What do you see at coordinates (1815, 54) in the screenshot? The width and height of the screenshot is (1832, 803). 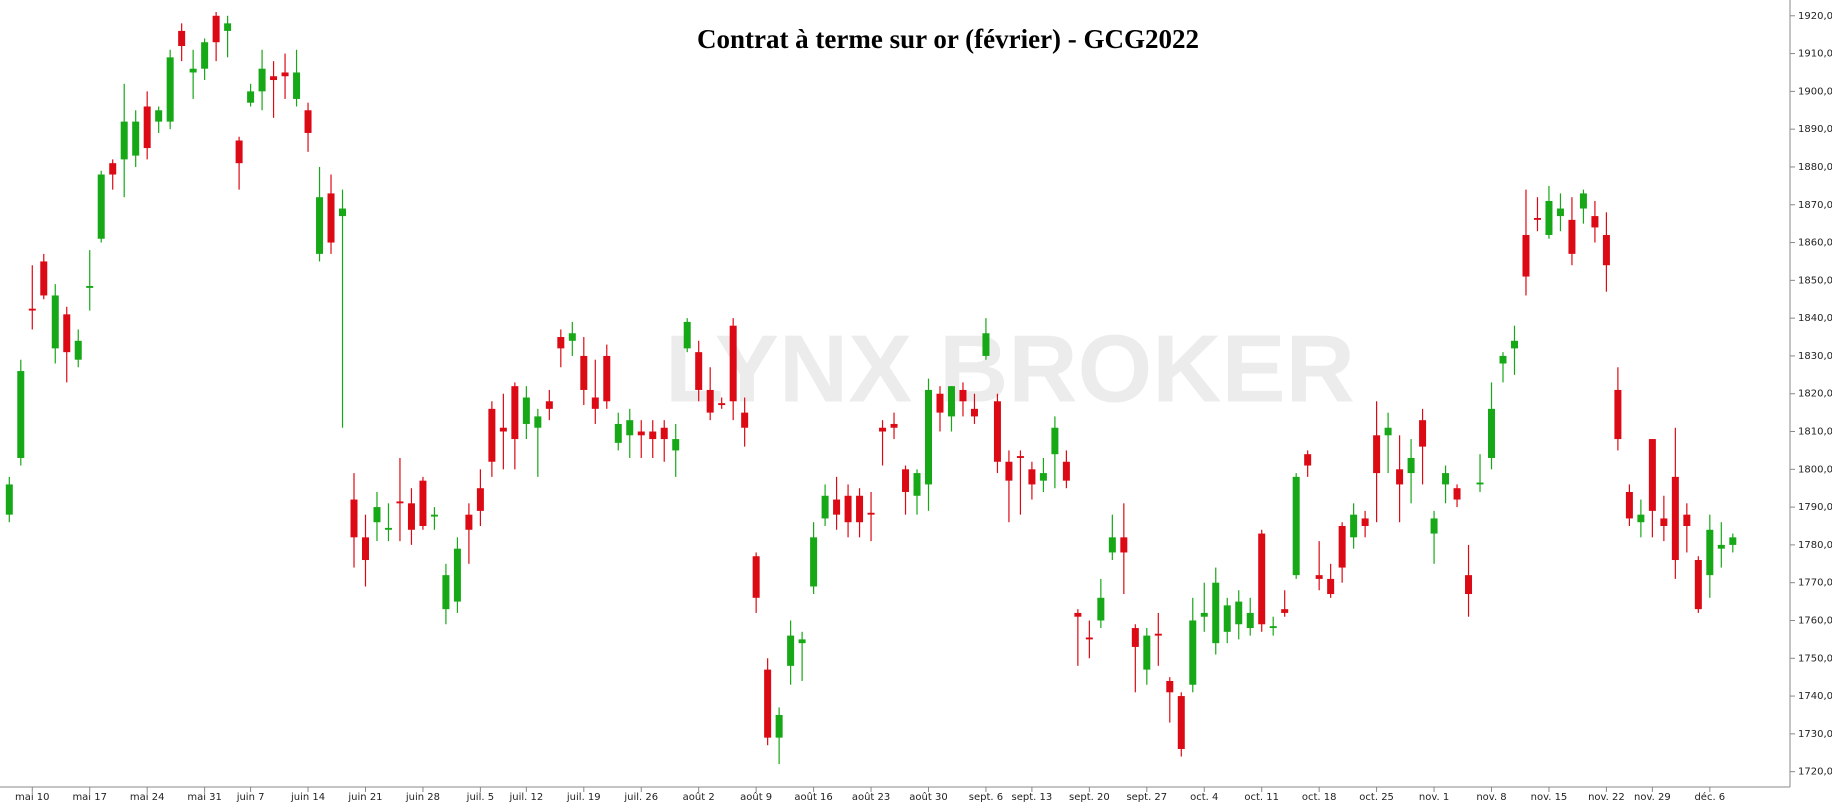 I see `y-tick-label: 1910,00` at bounding box center [1815, 54].